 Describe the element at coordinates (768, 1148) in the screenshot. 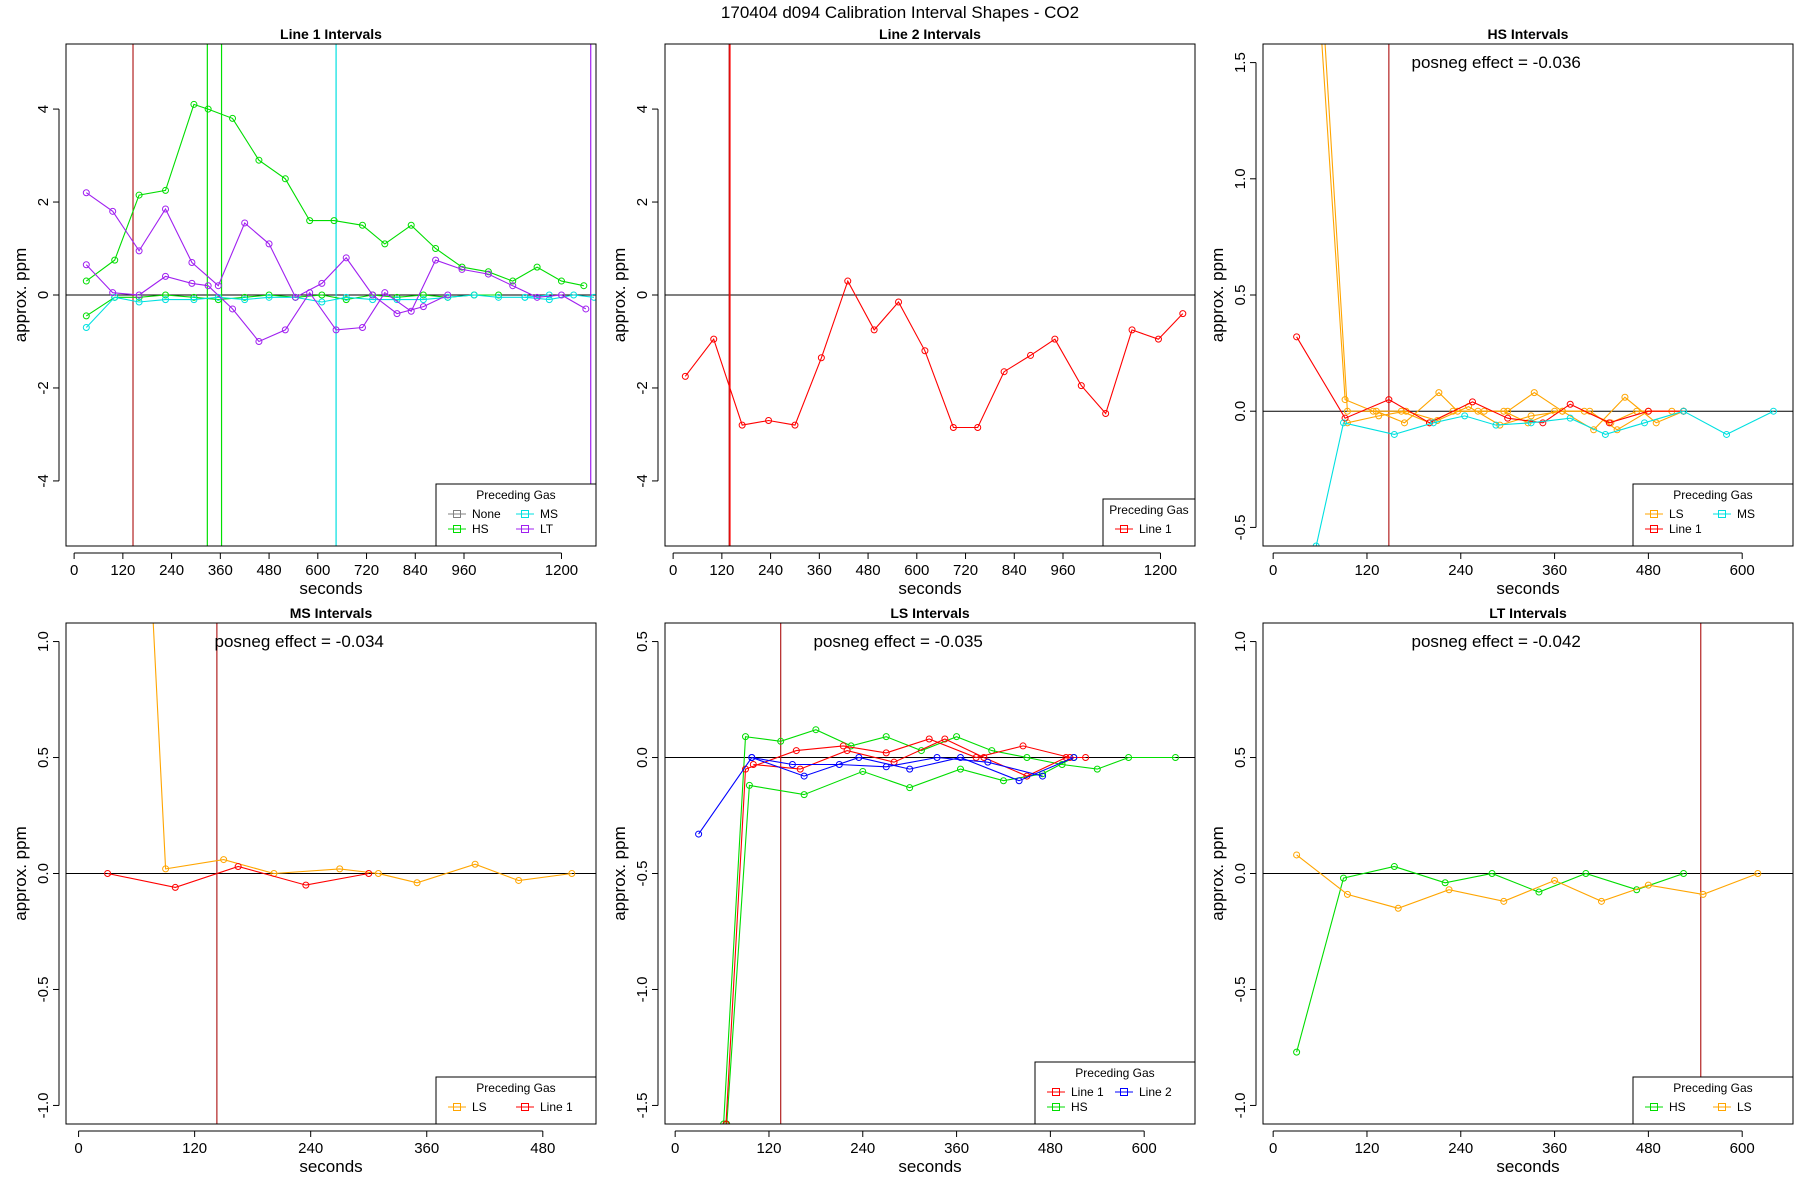

I see `x-tick-label: 120` at that location.